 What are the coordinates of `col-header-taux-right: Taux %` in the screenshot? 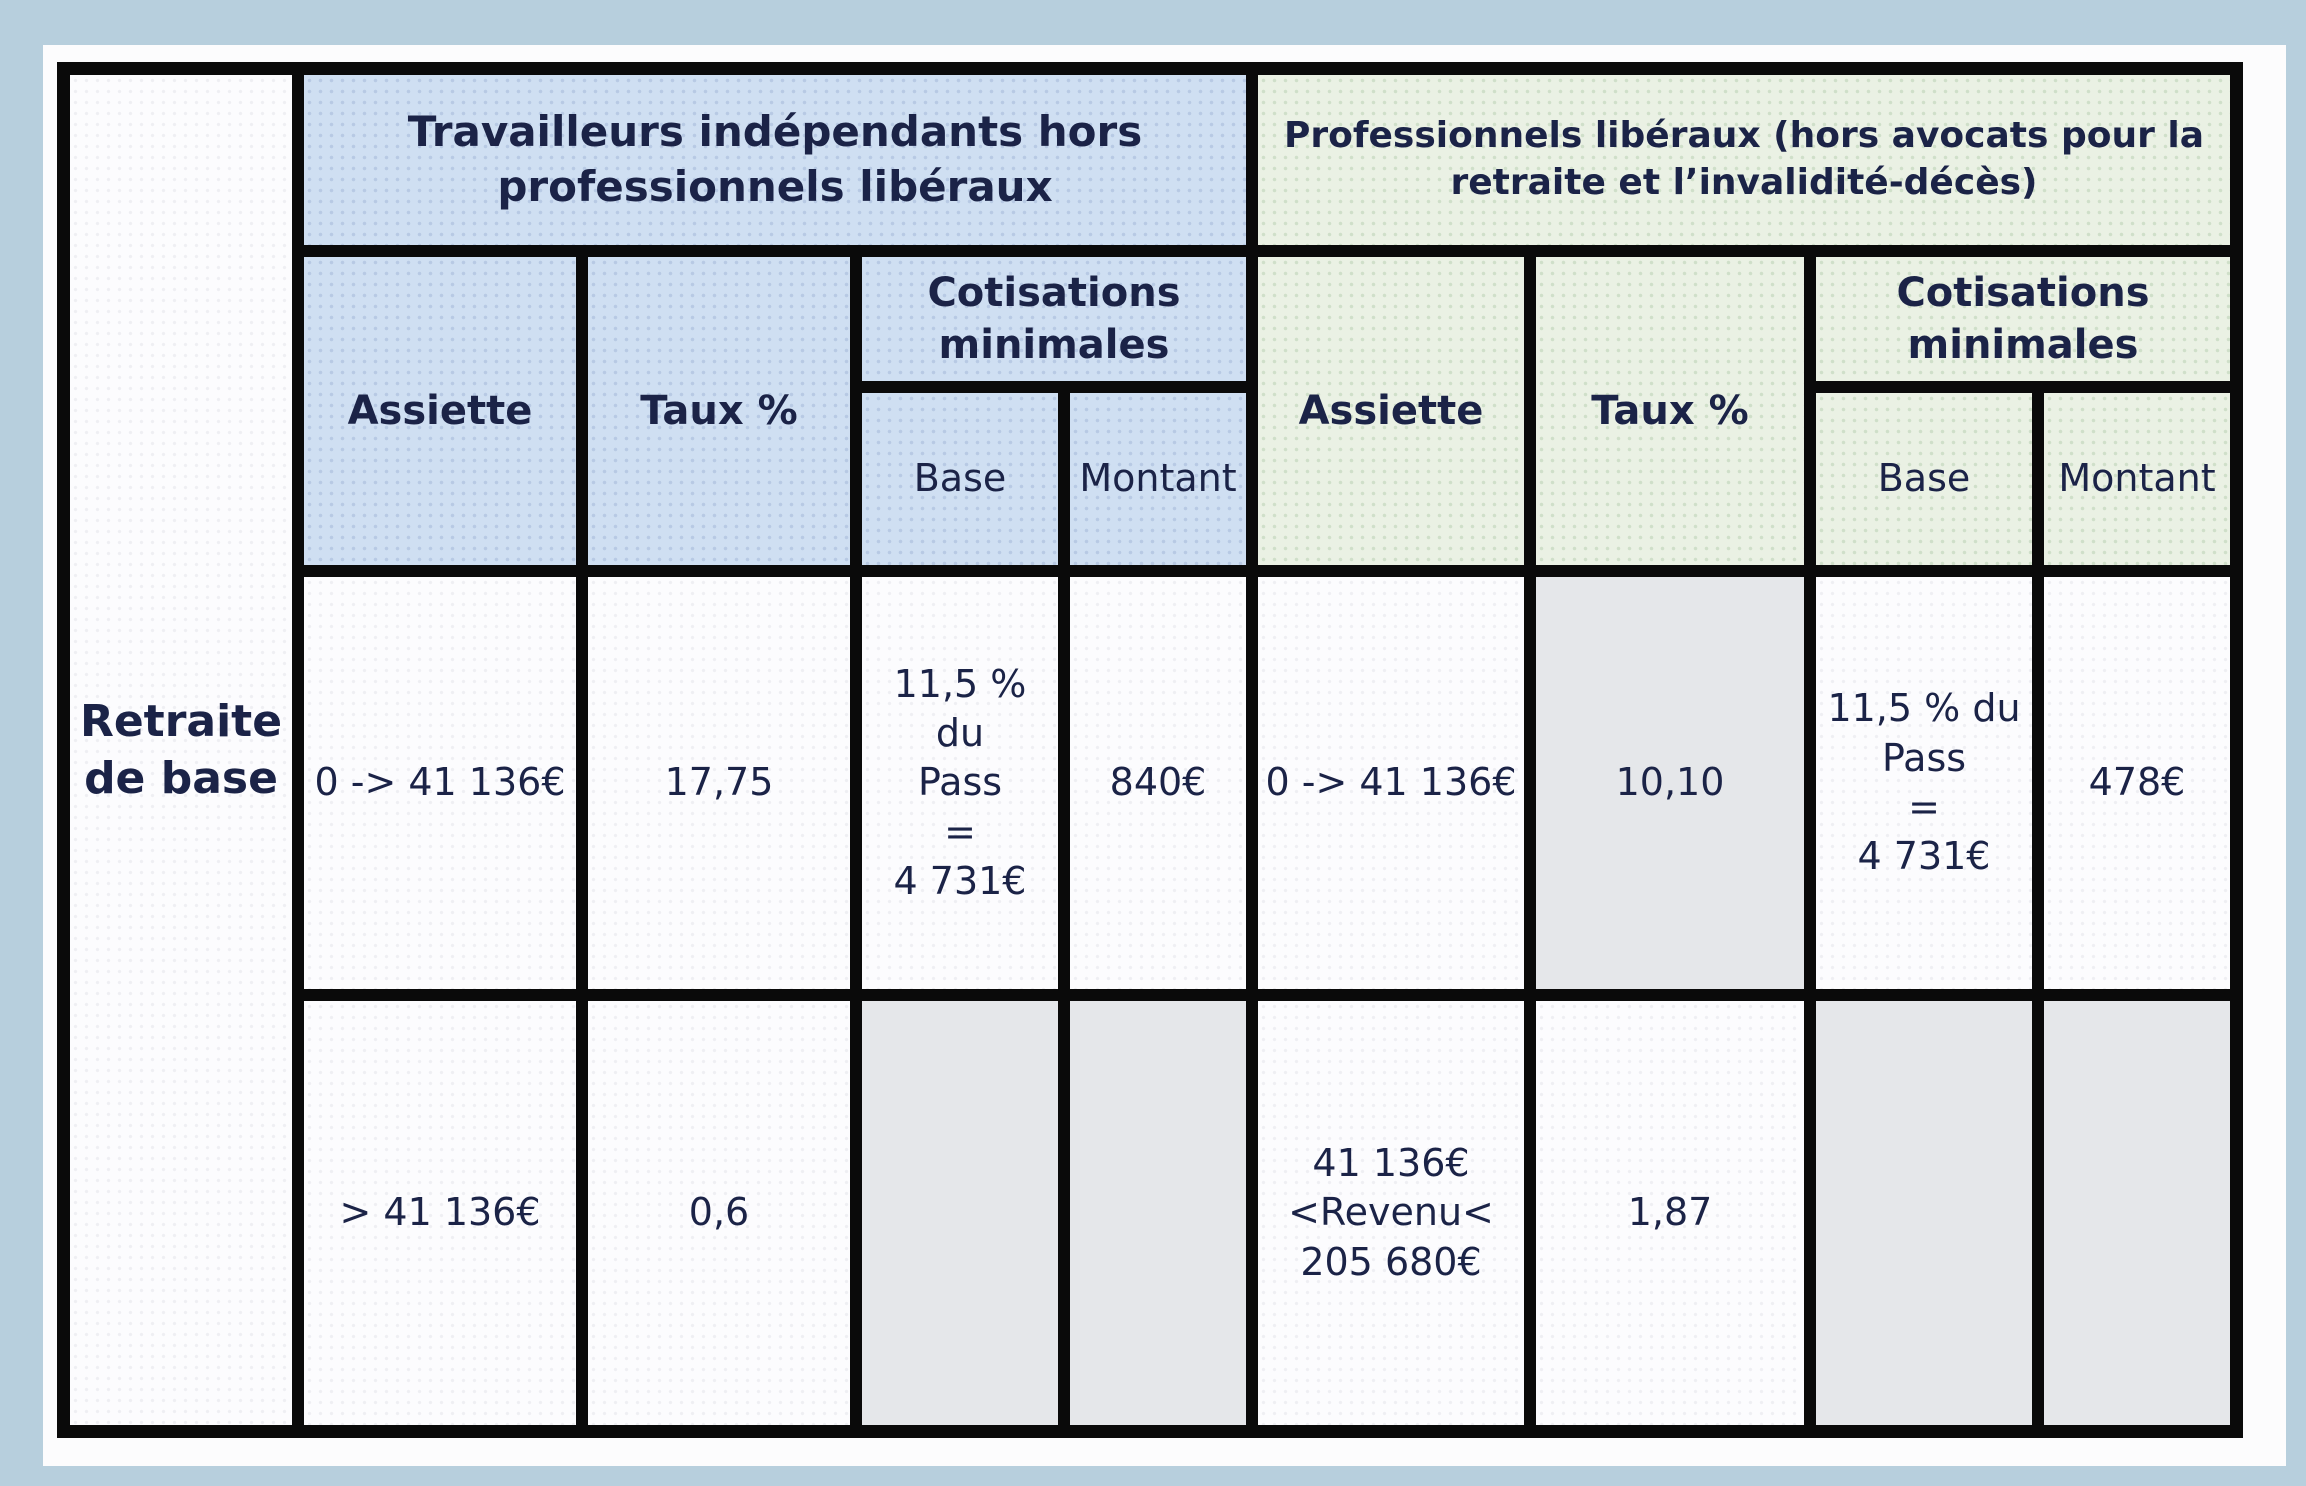 It's located at (1670, 411).